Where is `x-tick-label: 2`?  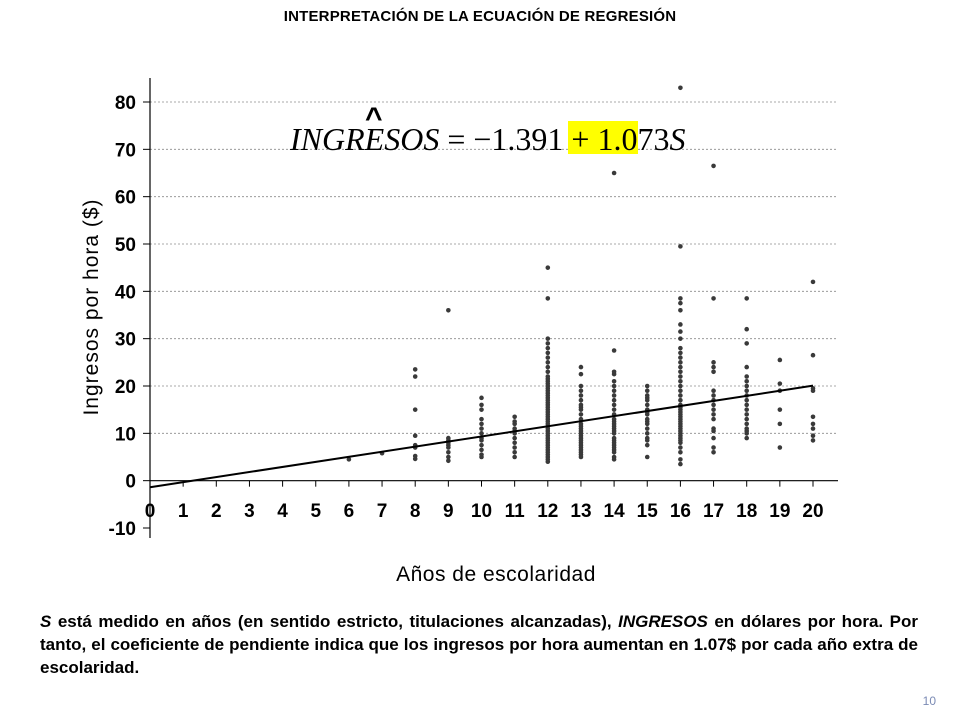 x-tick-label: 2 is located at coordinates (216, 511).